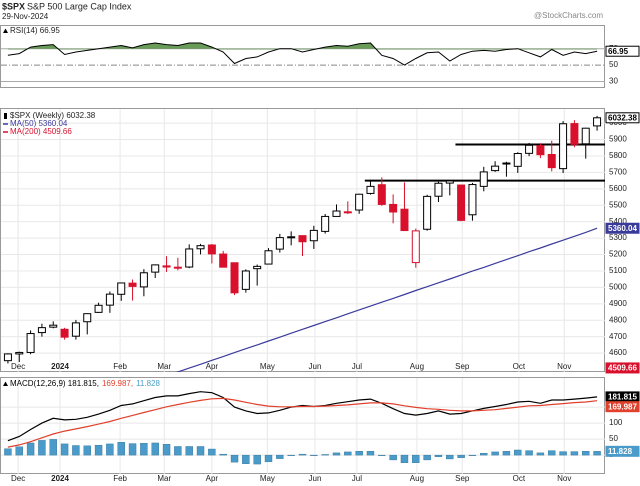  Describe the element at coordinates (618, 51) in the screenshot. I see `rsi-tag: 66.95` at that location.